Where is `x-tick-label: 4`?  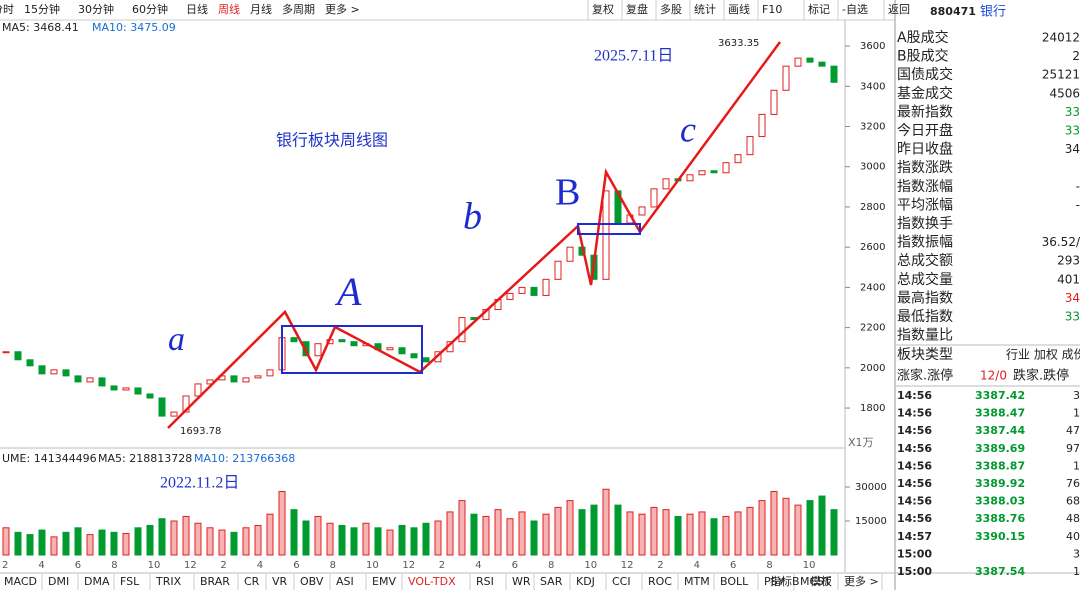
x-tick-label: 4 is located at coordinates (478, 565).